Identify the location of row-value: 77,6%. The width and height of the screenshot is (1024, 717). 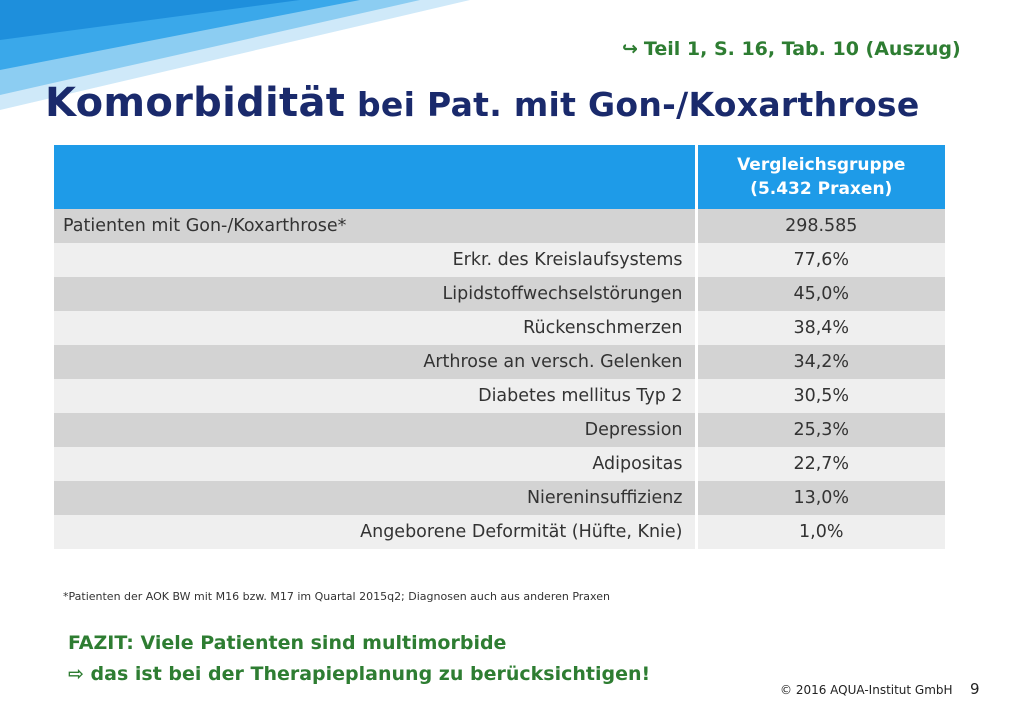
(820, 260).